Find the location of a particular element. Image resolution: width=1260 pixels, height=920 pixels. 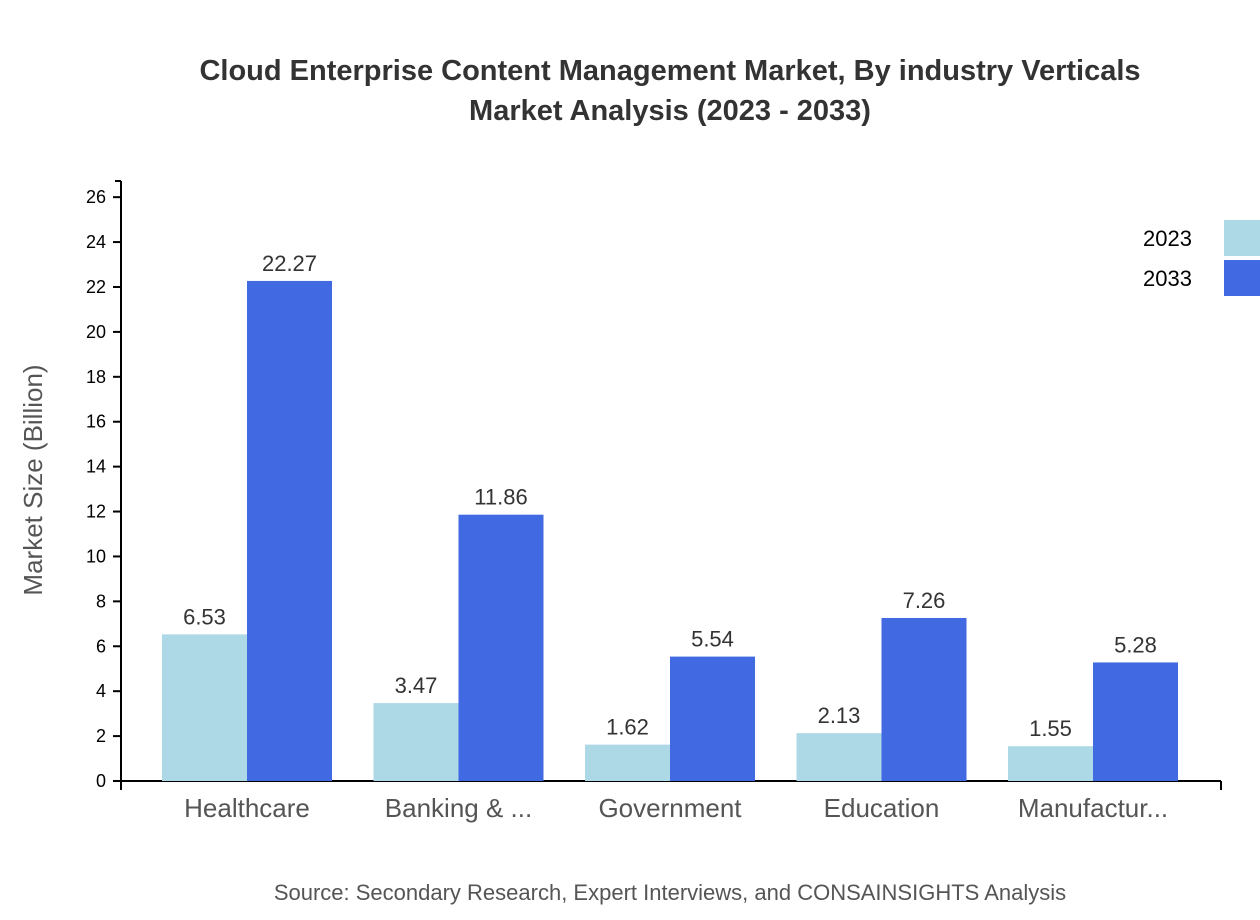

data-label: 1.62 is located at coordinates (627, 727).